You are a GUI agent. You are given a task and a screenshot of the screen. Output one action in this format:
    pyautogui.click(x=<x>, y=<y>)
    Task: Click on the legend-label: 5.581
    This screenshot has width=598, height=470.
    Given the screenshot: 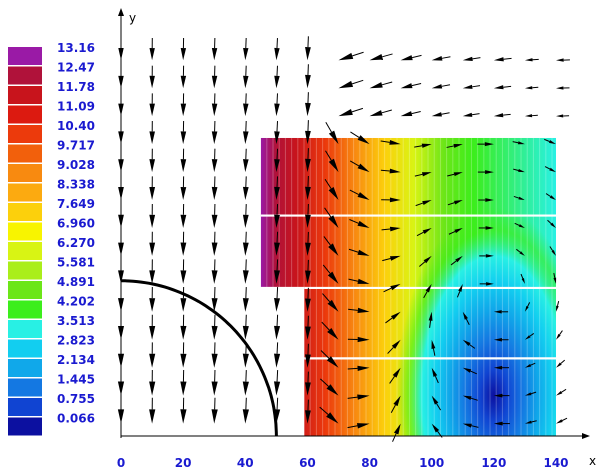 What is the action you would take?
    pyautogui.click(x=76, y=263)
    